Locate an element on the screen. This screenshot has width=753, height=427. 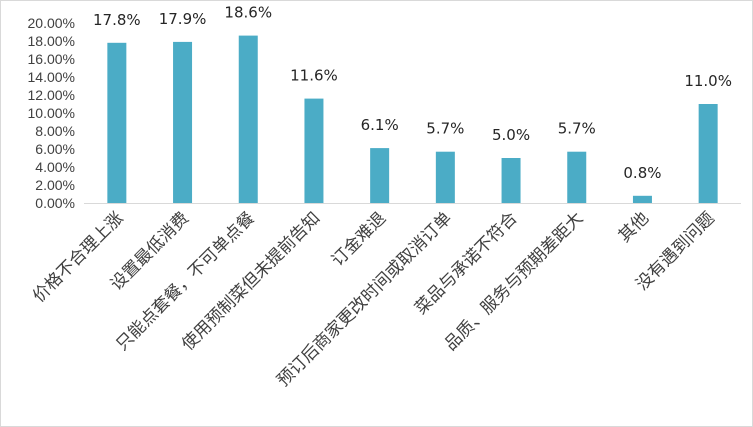
y-tick-label: 10.00% is located at coordinates (51, 113).